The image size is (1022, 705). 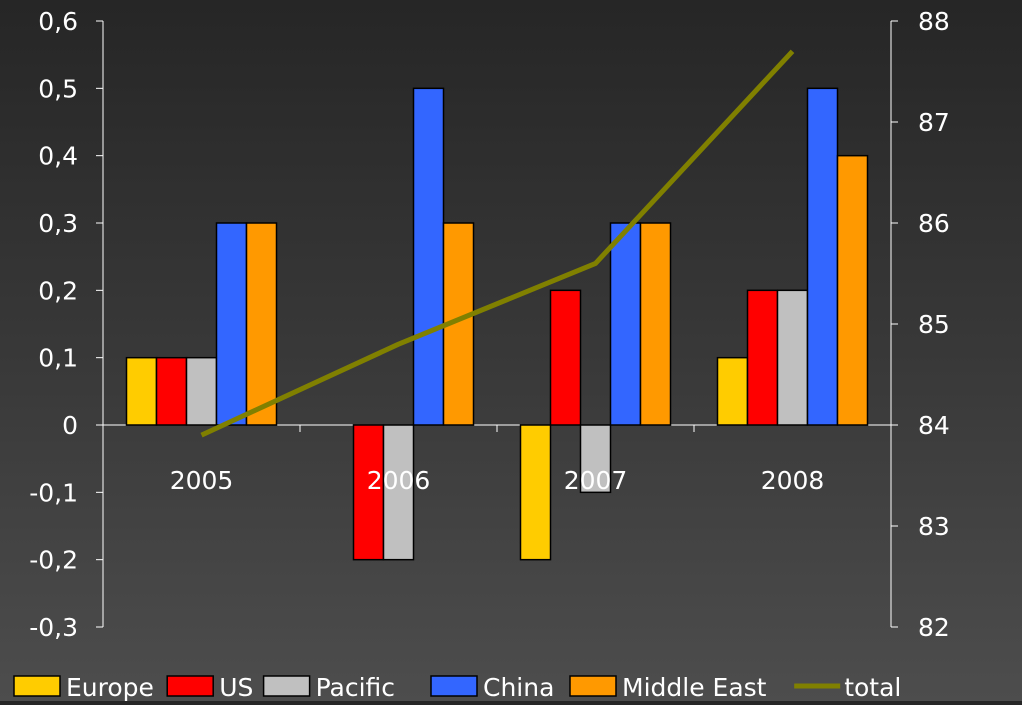 I want to click on category-label: 2006, so click(x=399, y=480).